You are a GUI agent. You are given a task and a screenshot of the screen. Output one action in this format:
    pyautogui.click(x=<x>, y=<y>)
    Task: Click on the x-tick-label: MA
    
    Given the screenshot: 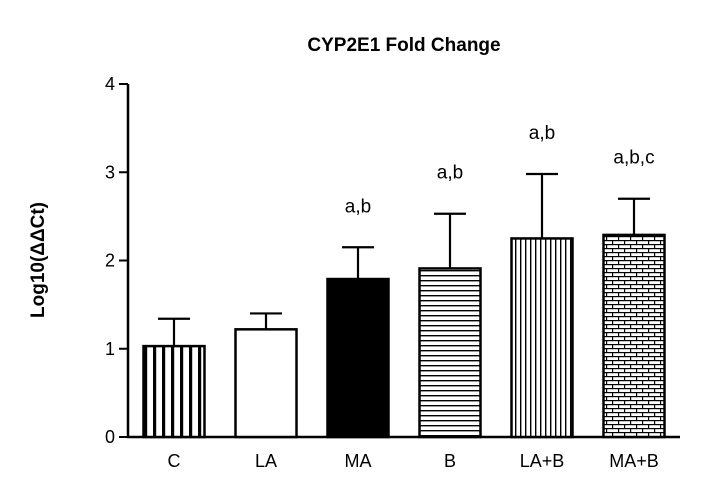 What is the action you would take?
    pyautogui.click(x=358, y=461)
    